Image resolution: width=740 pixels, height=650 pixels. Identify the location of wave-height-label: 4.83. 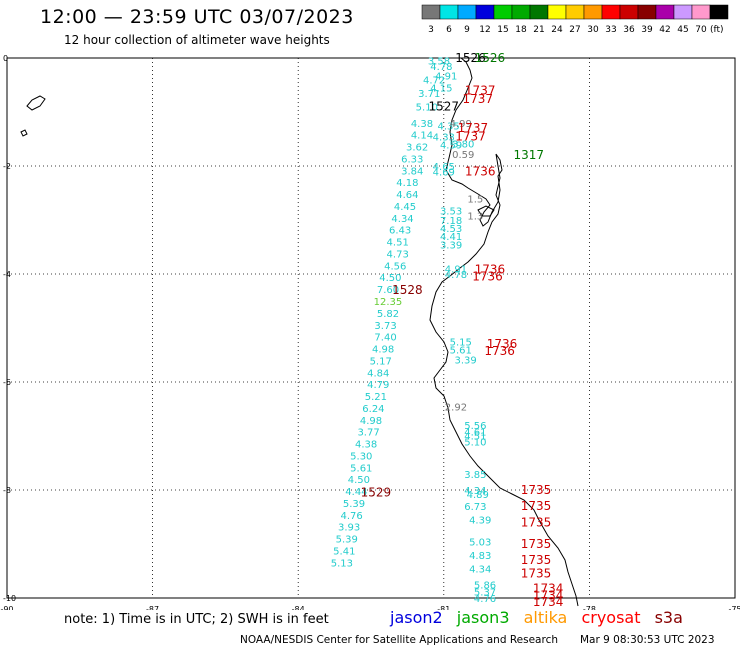
(480, 556).